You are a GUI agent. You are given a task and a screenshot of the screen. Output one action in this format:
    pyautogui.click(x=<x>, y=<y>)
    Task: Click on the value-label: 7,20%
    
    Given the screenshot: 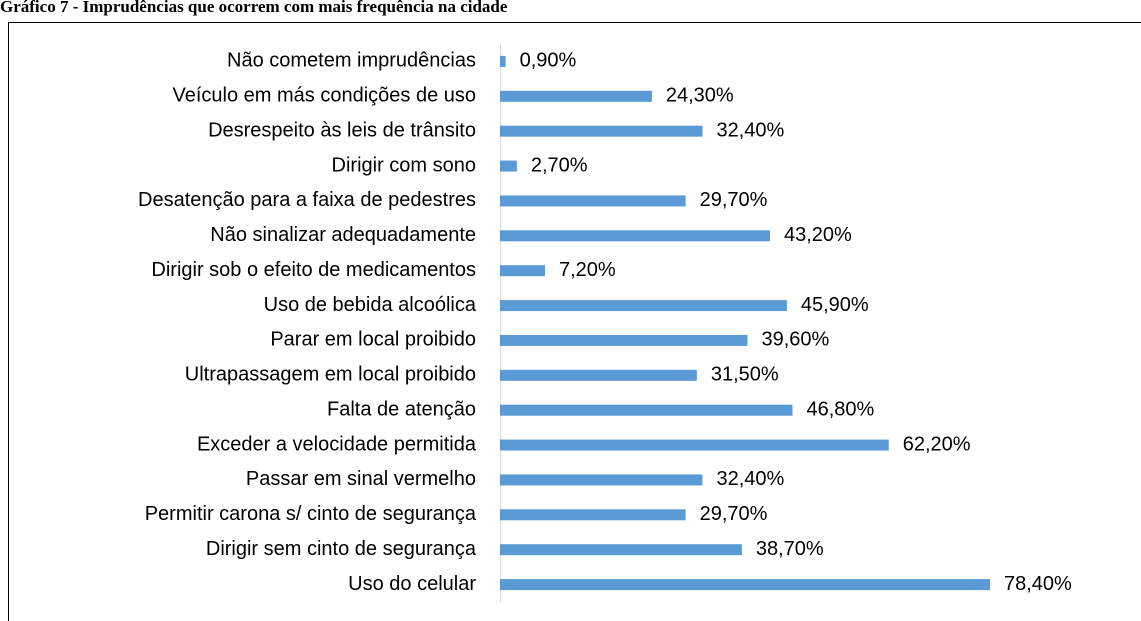 What is the action you would take?
    pyautogui.click(x=587, y=270)
    